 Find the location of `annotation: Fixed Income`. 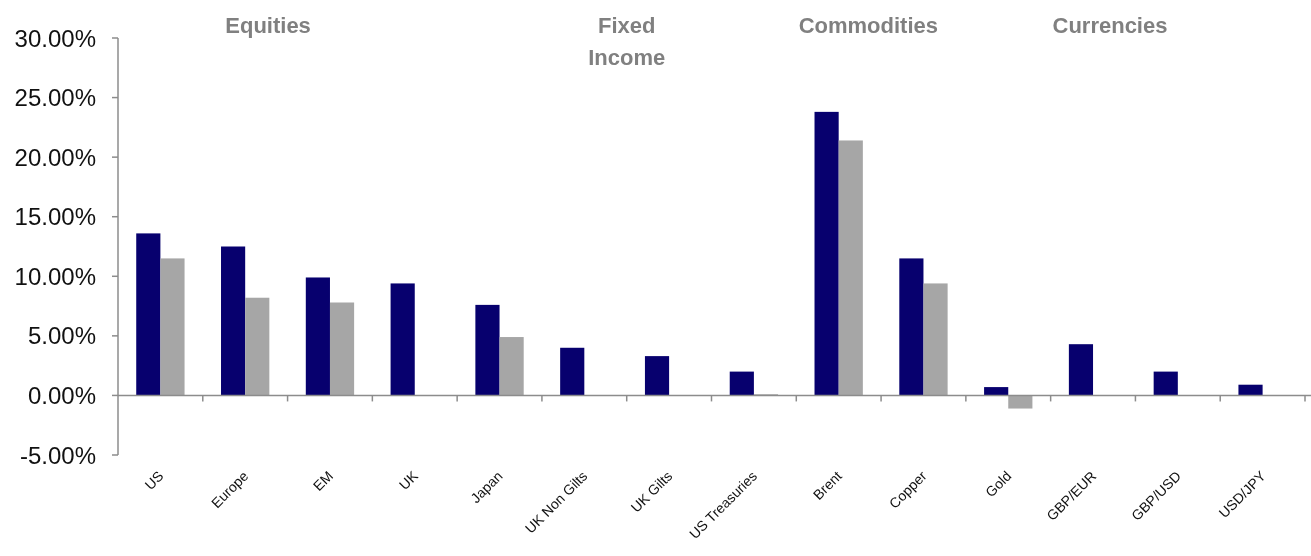

annotation: Fixed Income is located at coordinates (627, 41).